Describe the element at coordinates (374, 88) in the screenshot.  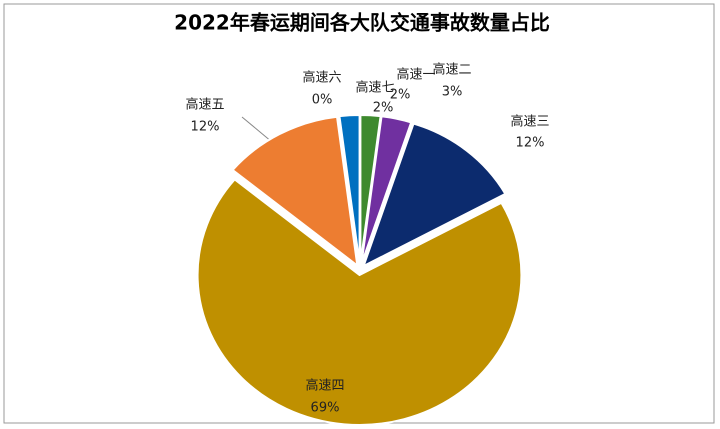
I see `slice-label: 高速七` at that location.